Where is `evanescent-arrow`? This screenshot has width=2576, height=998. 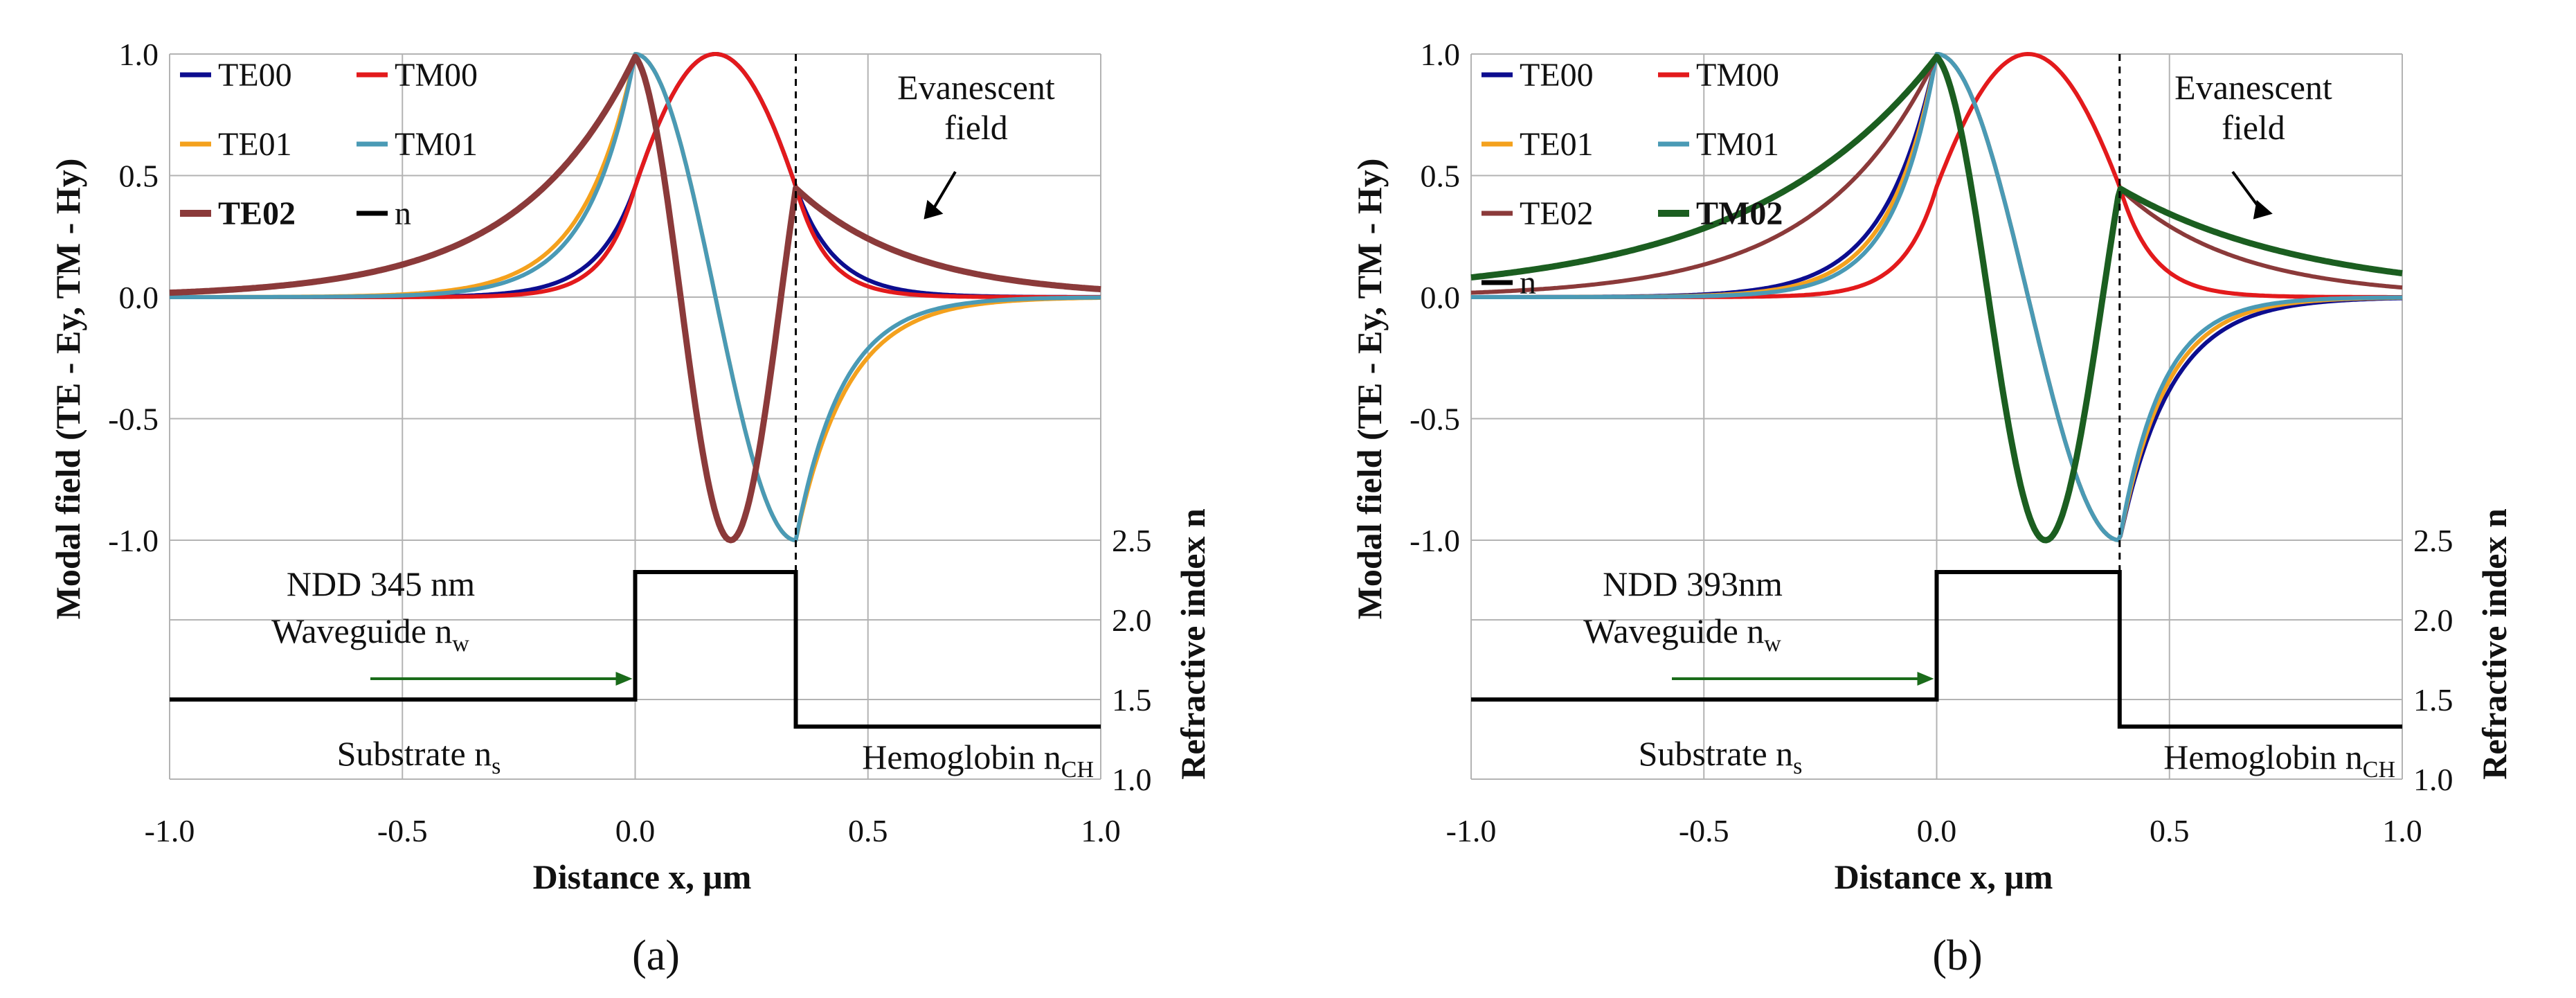
evanescent-arrow is located at coordinates (943, 191).